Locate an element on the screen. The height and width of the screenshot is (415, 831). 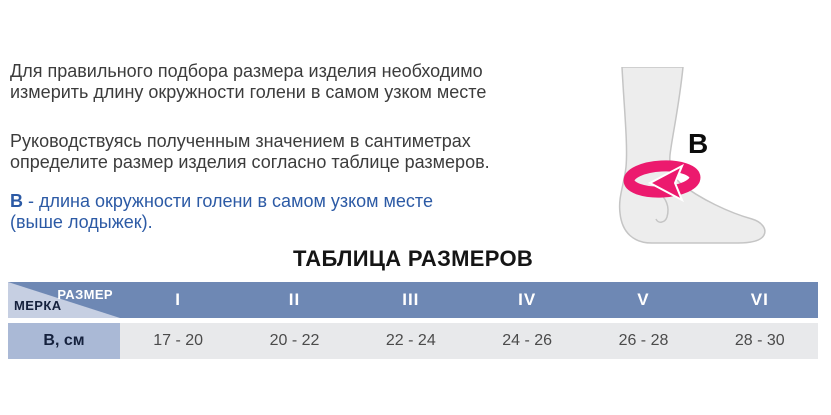
size-column-header: II is located at coordinates (294, 299).